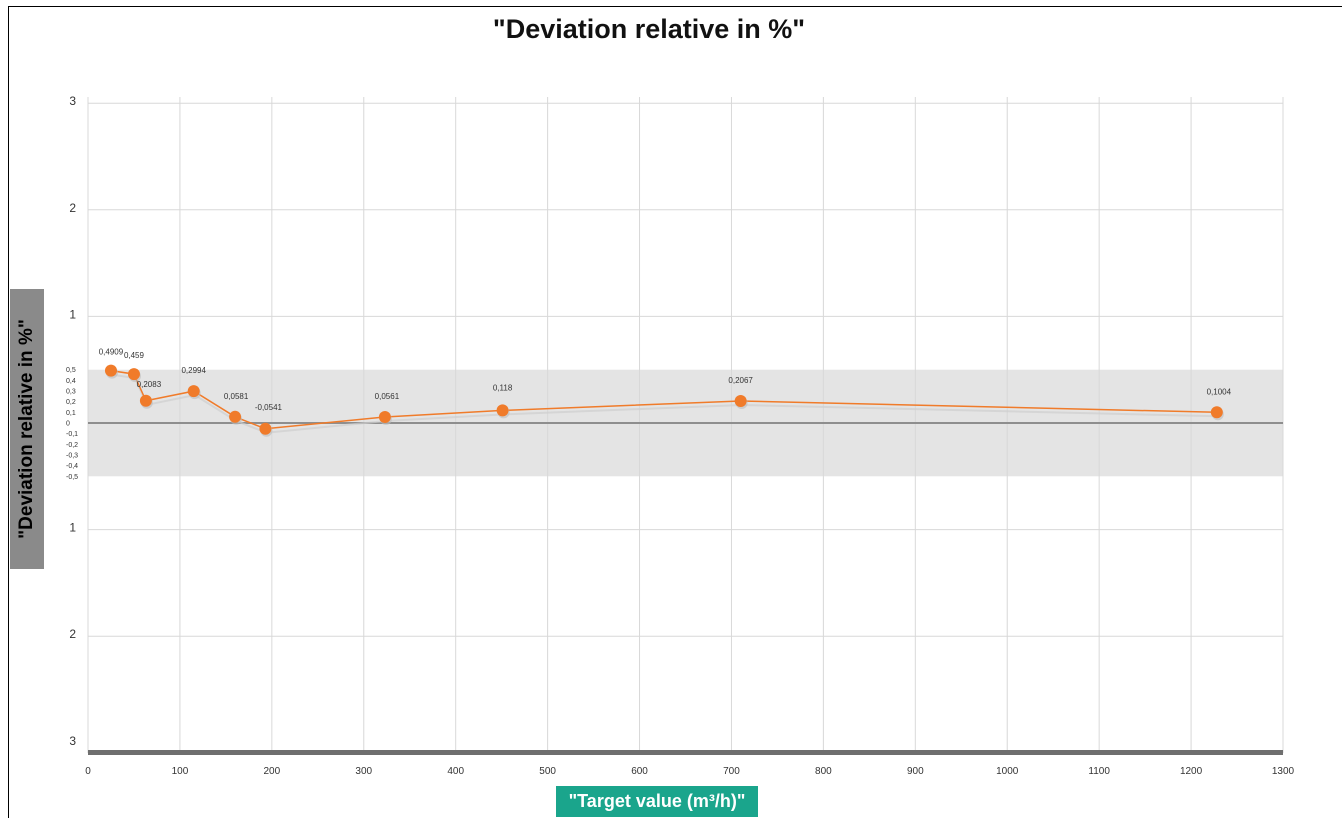 The width and height of the screenshot is (1343, 818). What do you see at coordinates (663, 399) in the screenshot?
I see `series-line` at bounding box center [663, 399].